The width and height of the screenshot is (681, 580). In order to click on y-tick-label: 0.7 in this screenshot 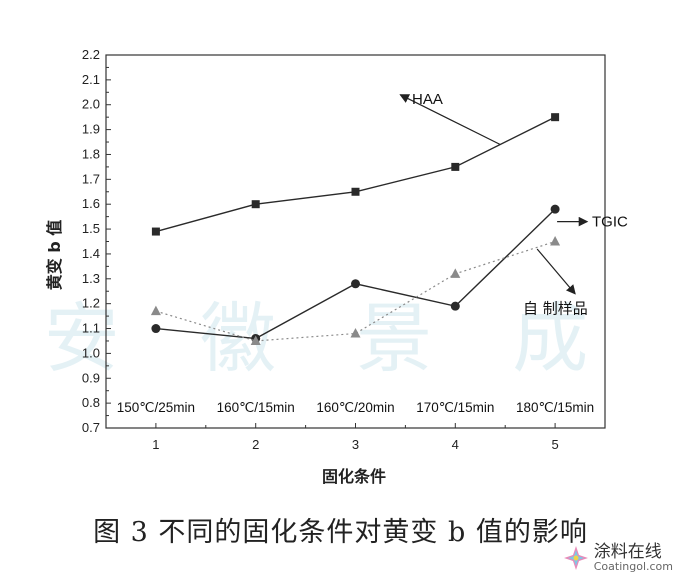, I will do `click(91, 427)`.